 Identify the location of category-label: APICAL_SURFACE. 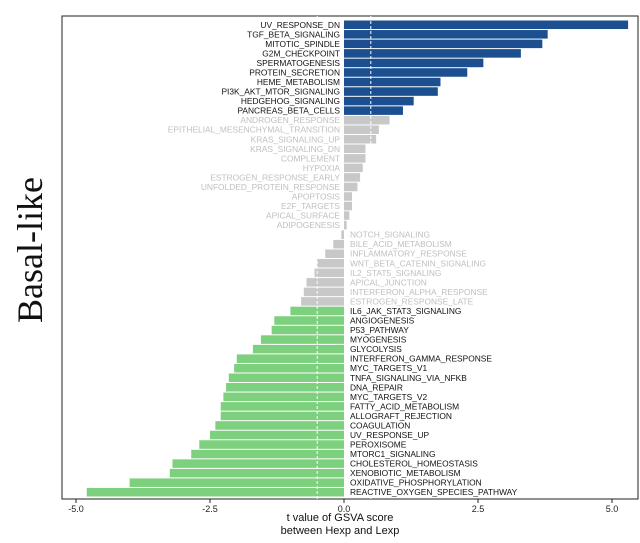
(303, 216).